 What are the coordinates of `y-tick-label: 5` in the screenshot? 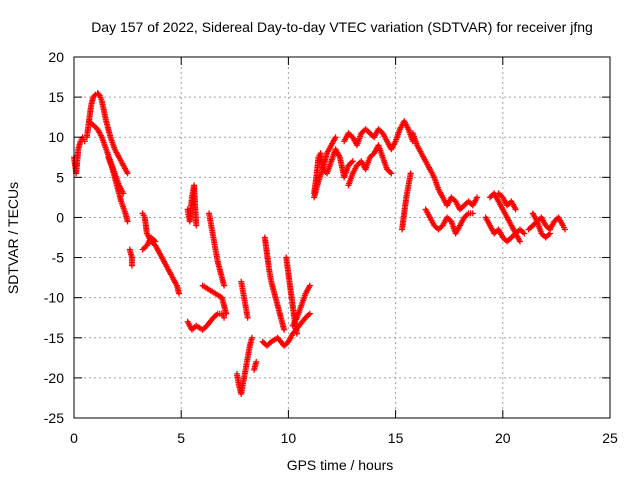 It's located at (60, 177).